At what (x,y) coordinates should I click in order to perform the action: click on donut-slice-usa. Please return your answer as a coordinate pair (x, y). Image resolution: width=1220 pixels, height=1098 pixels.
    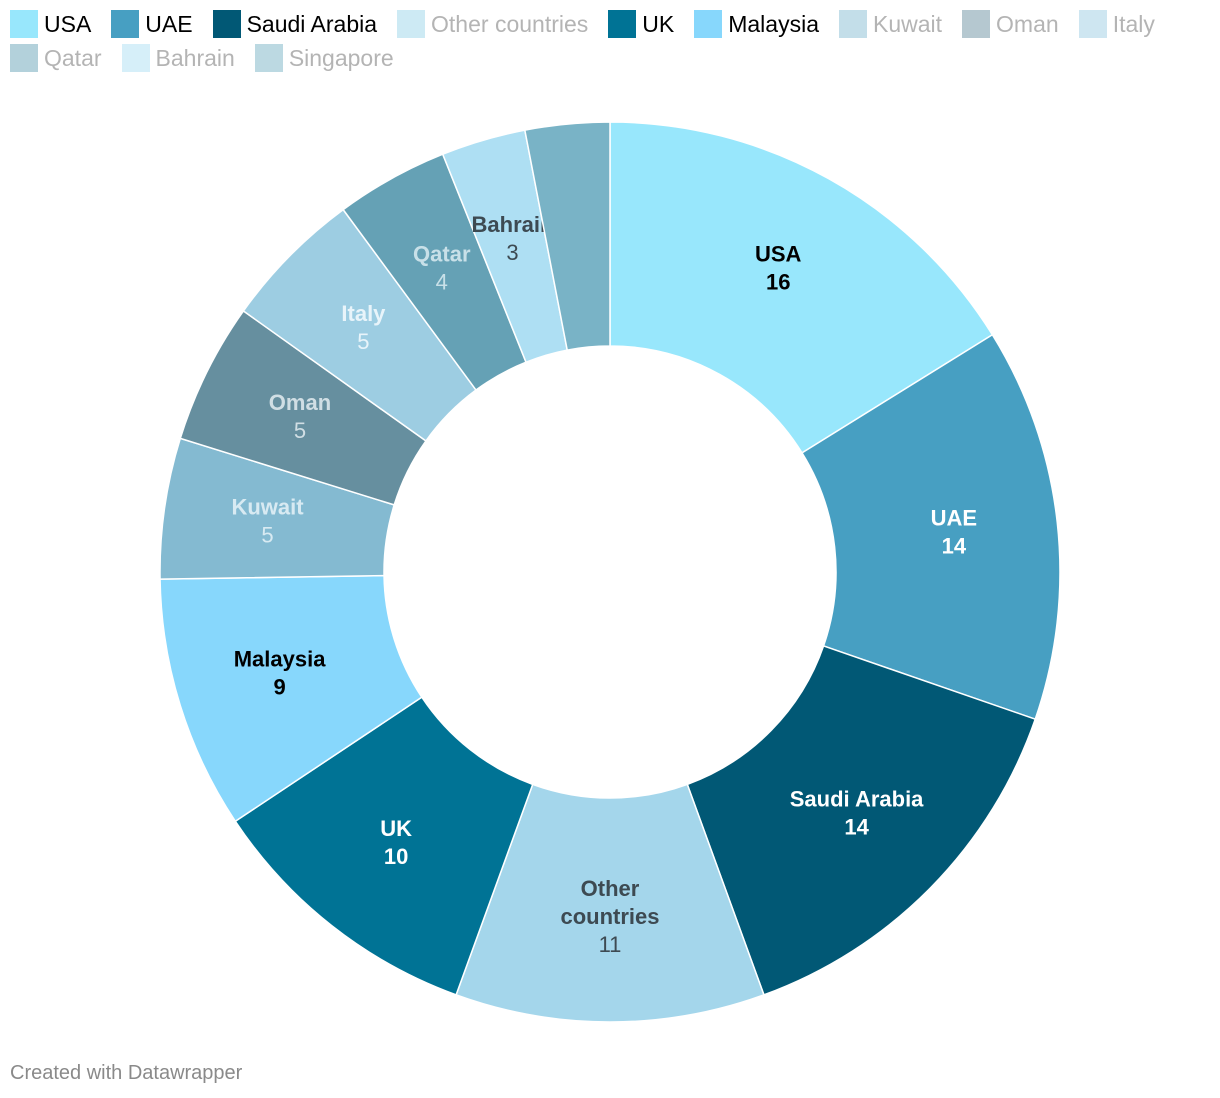
    Looking at the image, I should click on (801, 287).